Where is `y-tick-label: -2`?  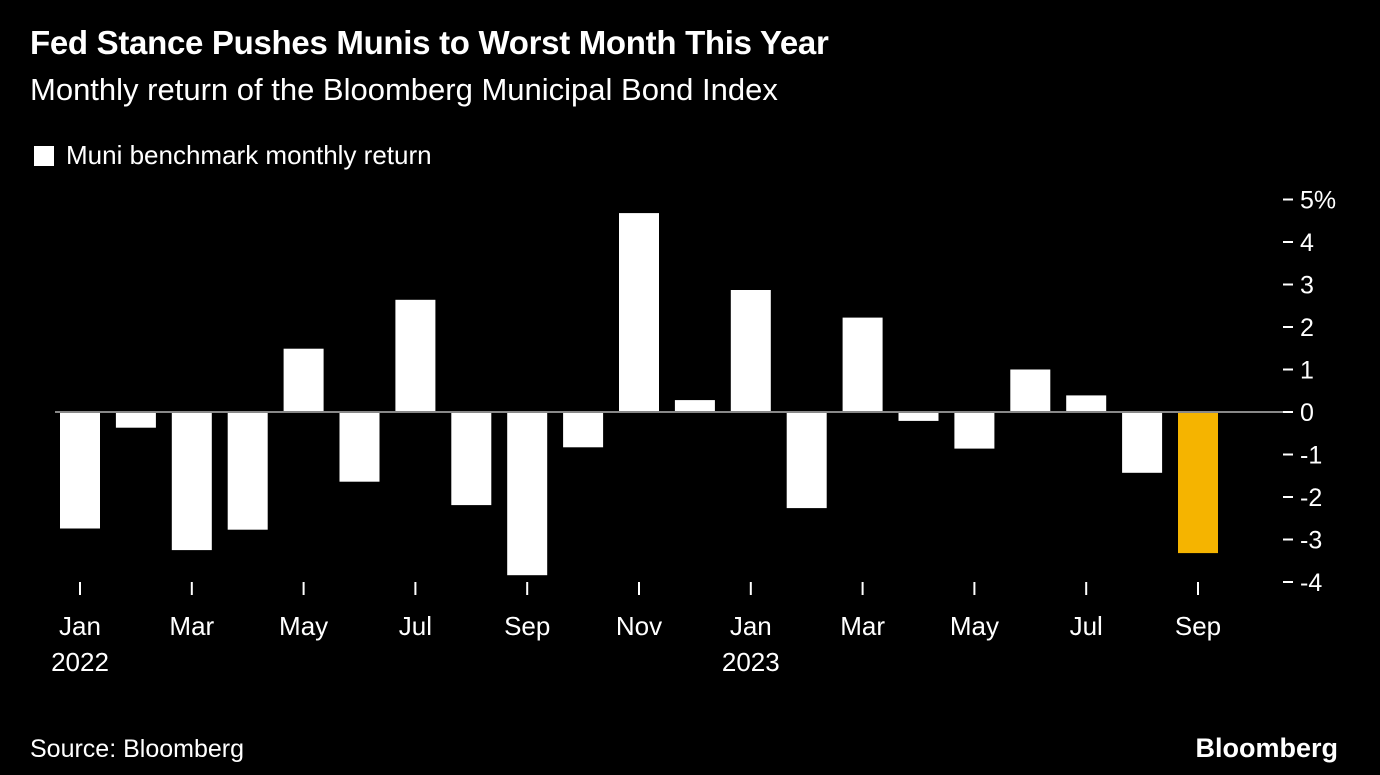 y-tick-label: -2 is located at coordinates (1311, 498).